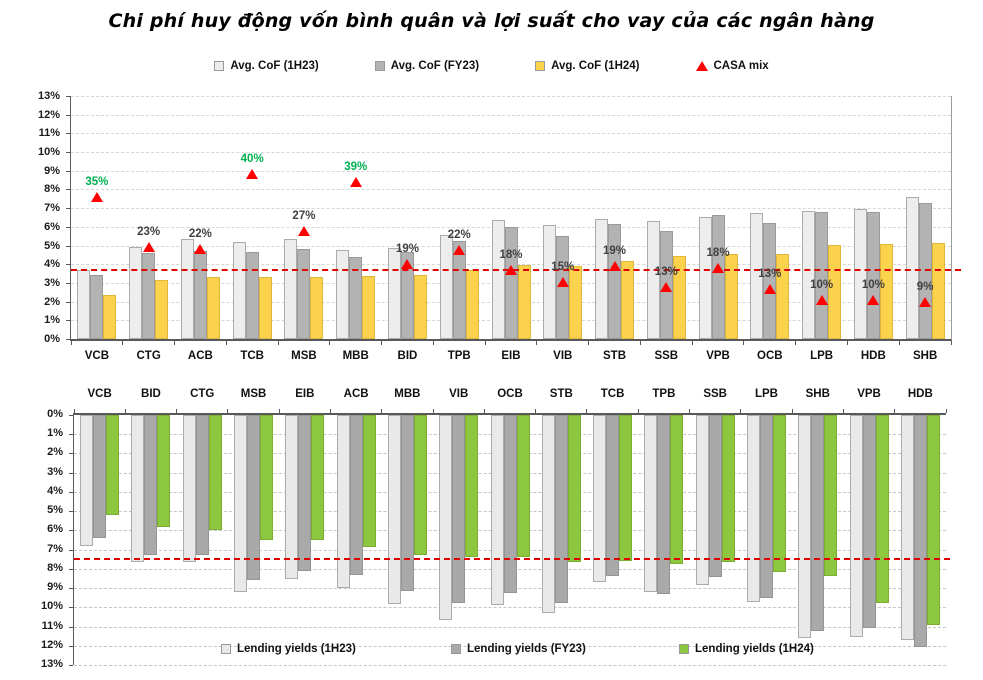 This screenshot has width=983, height=680. What do you see at coordinates (267, 477) in the screenshot?
I see `bar-msb-s2` at bounding box center [267, 477].